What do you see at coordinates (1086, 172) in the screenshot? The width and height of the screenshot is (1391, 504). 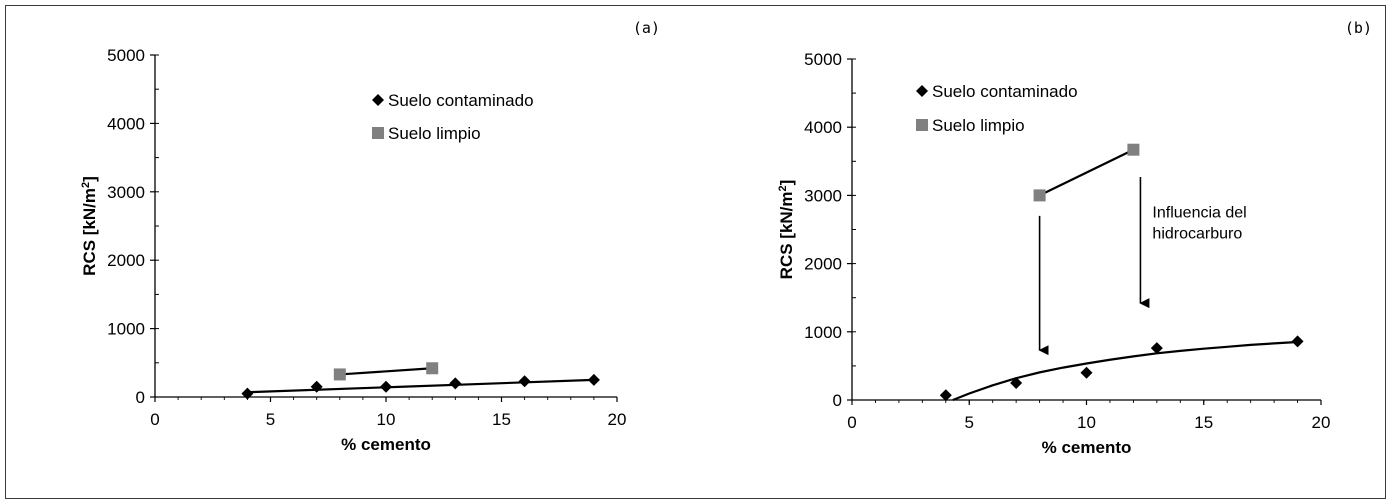 I see `chart-b-trendline-limpio` at bounding box center [1086, 172].